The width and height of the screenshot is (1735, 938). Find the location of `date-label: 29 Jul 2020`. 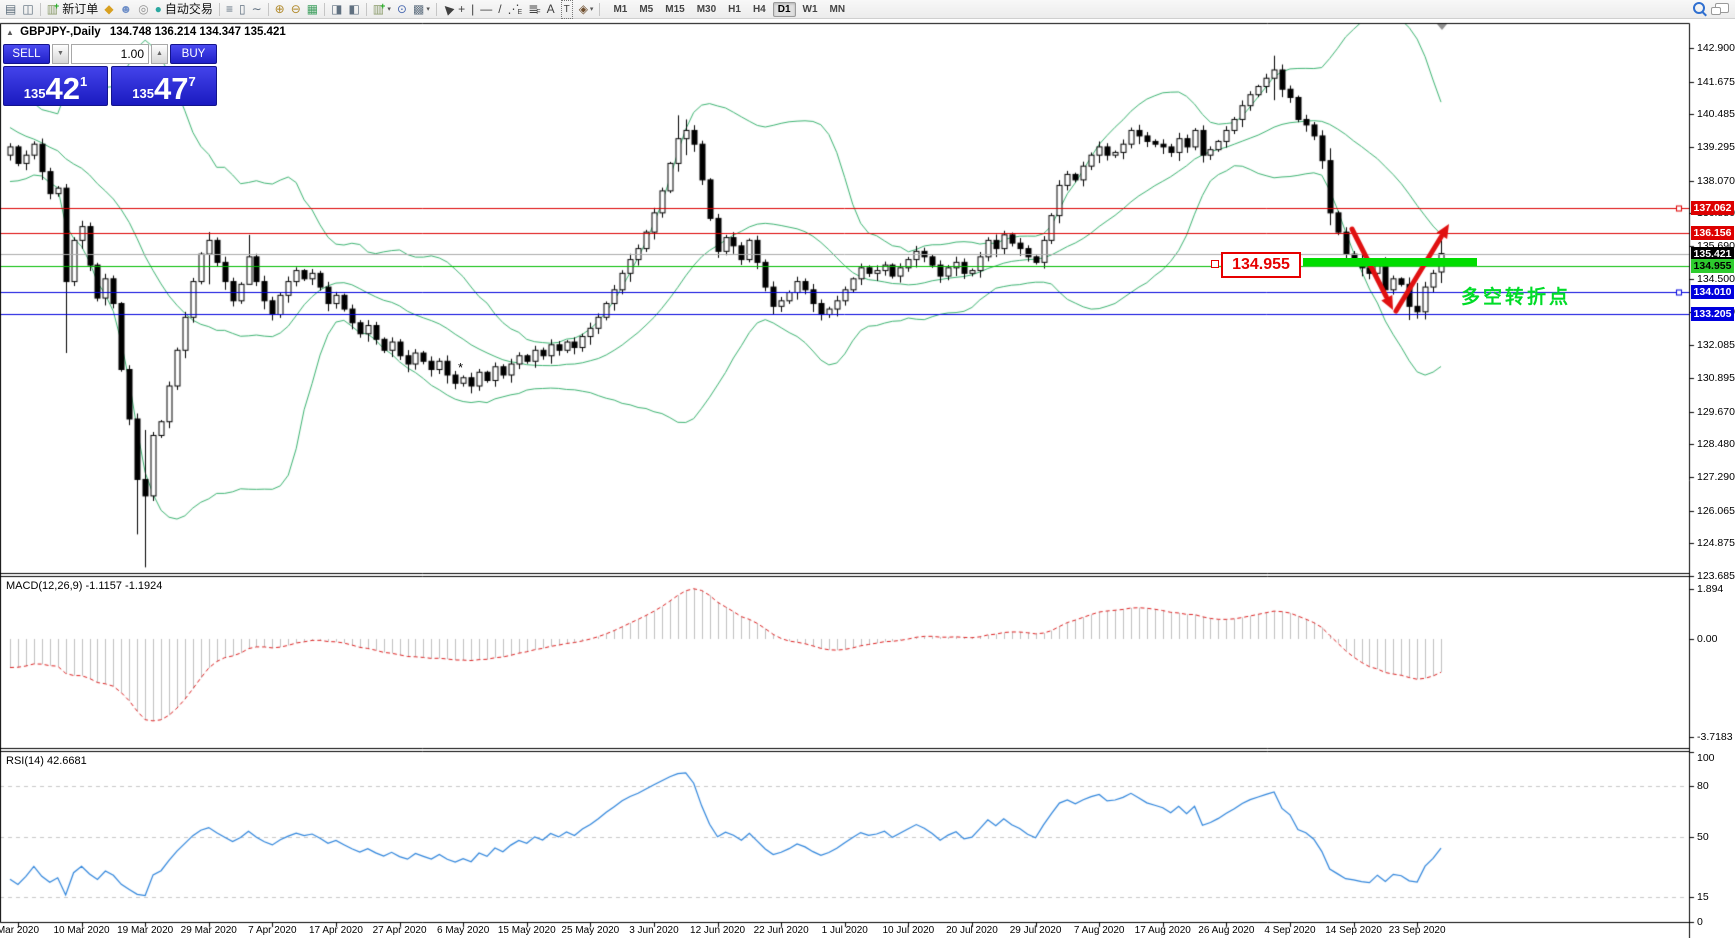

date-label: 29 Jul 2020 is located at coordinates (1035, 930).